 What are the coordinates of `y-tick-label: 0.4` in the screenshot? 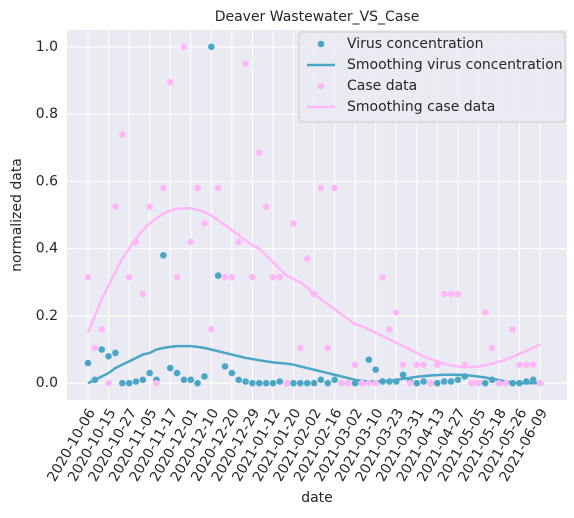 It's located at (47, 249).